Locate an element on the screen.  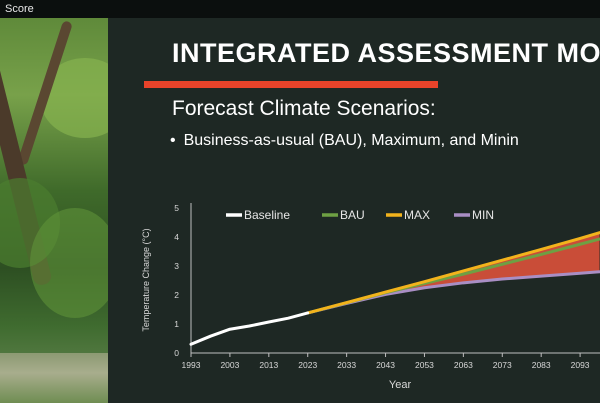
x-tick-label: 2033 is located at coordinates (346, 365).